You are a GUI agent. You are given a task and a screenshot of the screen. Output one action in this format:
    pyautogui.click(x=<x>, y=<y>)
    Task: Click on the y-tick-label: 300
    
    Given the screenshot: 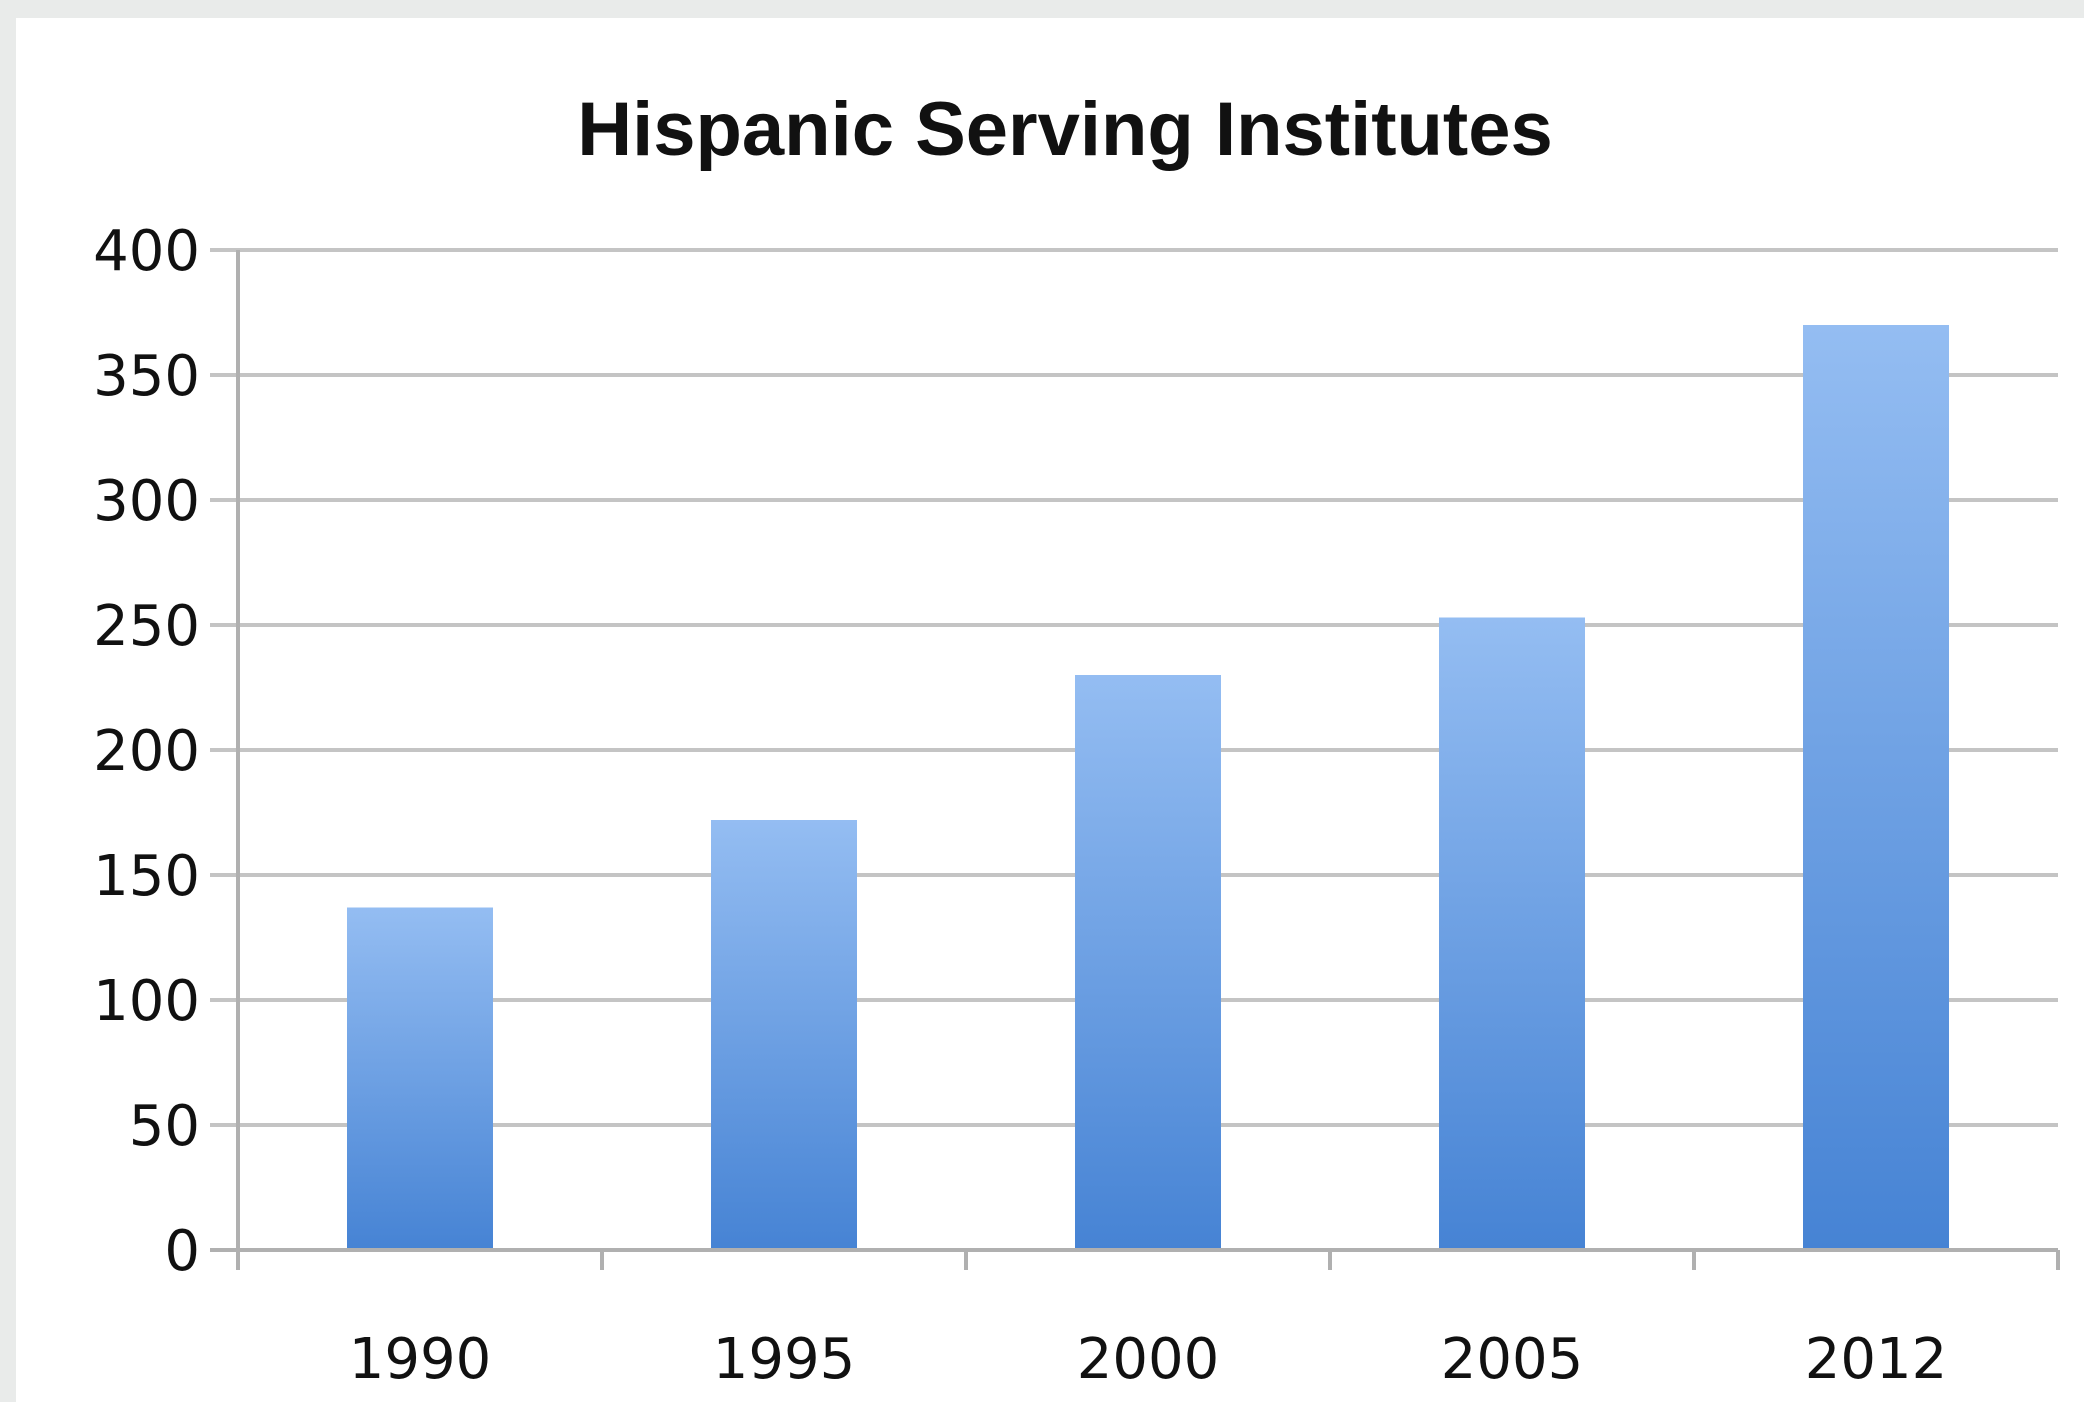 What is the action you would take?
    pyautogui.click(x=146, y=501)
    